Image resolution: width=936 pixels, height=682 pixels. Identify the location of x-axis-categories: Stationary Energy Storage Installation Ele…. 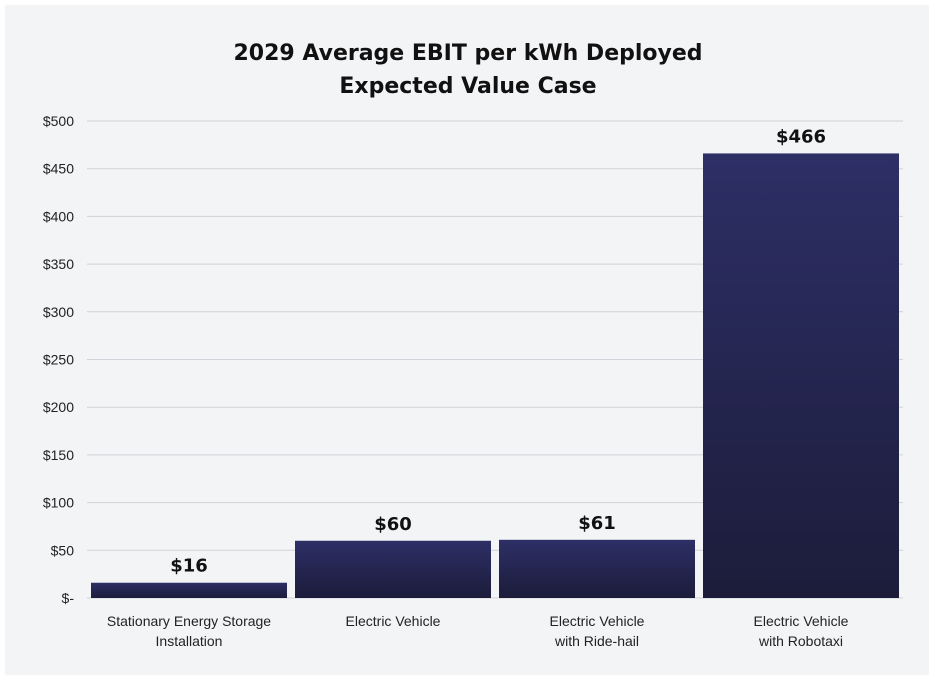
(478, 631).